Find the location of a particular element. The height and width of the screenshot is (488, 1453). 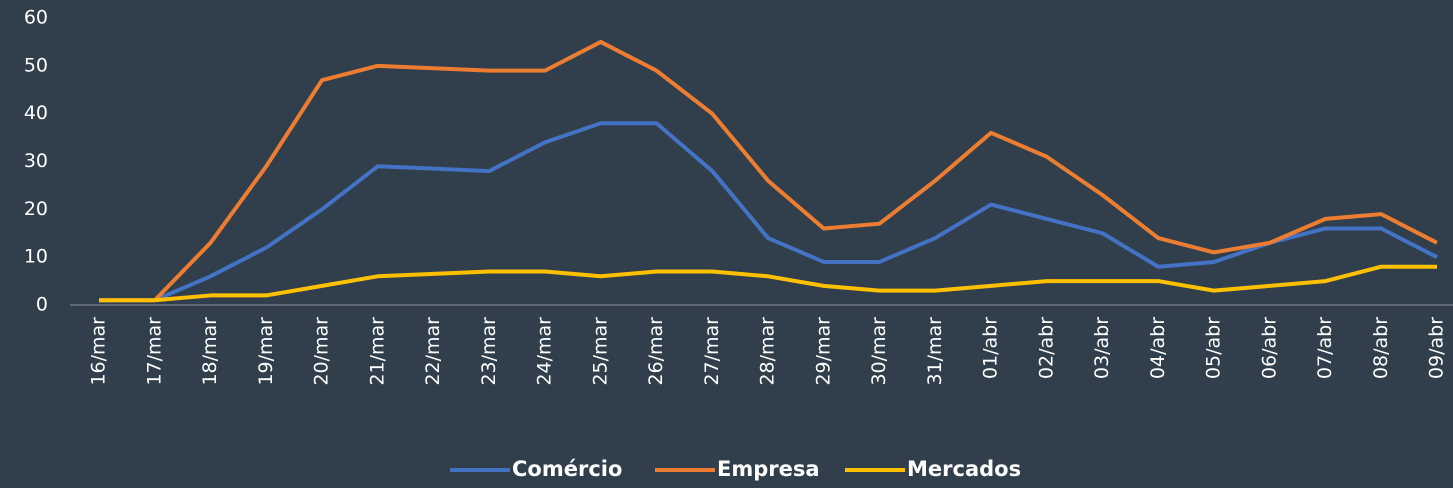

x-tick-label: 28/mar is located at coordinates (768, 351).